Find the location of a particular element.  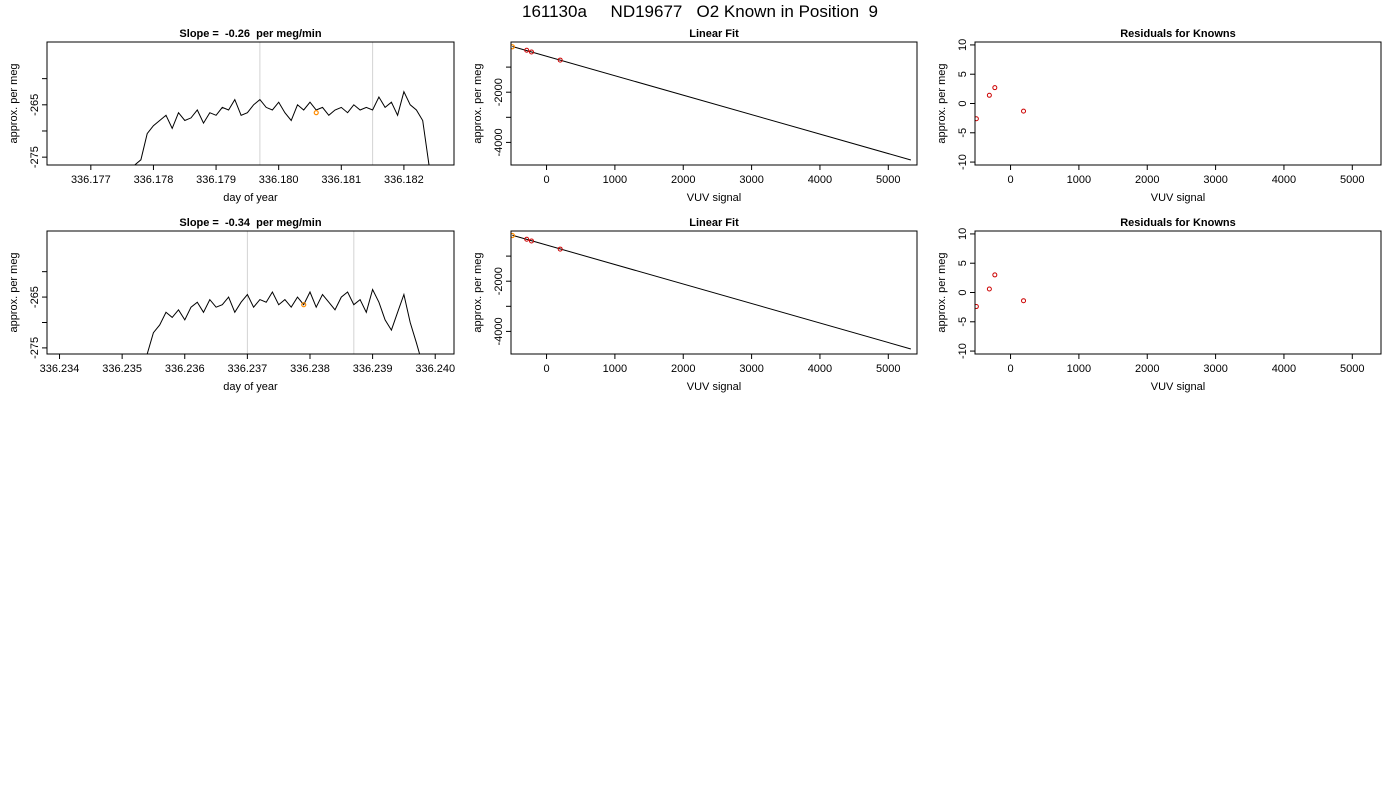

x-tick-label: 336.180 is located at coordinates (279, 180).